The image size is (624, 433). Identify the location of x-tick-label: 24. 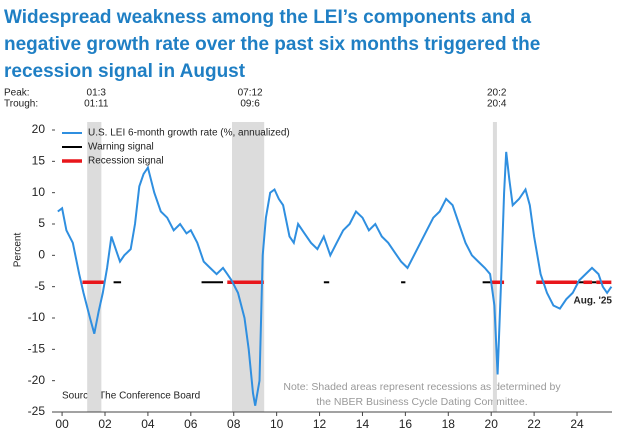
(577, 424).